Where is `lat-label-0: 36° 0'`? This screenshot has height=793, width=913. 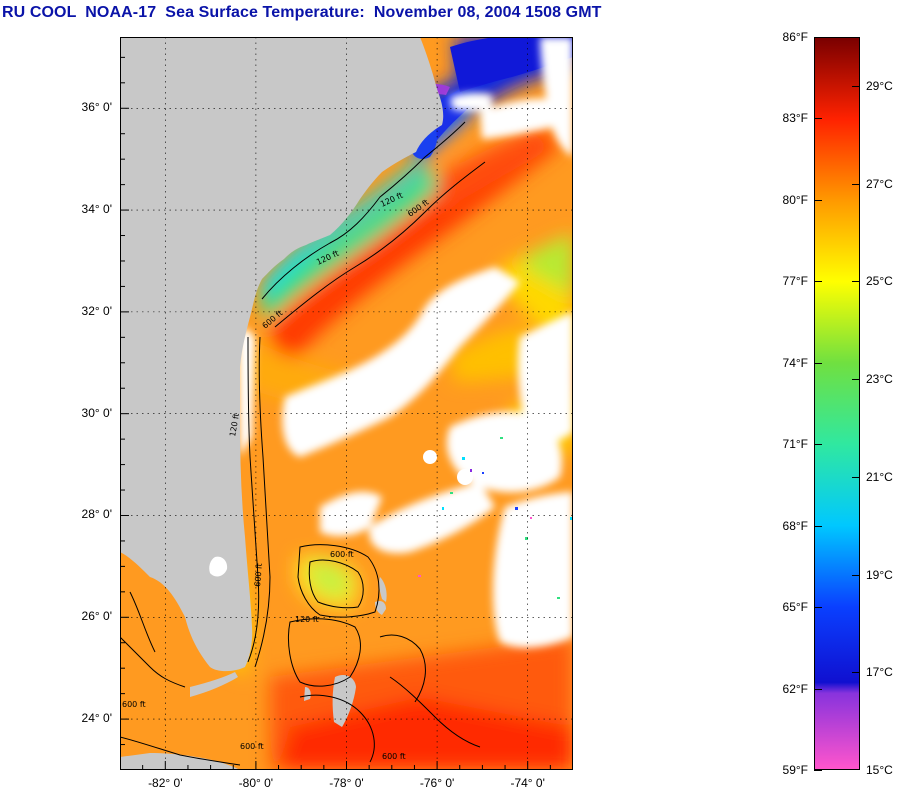 lat-label-0: 36° 0' is located at coordinates (96, 107).